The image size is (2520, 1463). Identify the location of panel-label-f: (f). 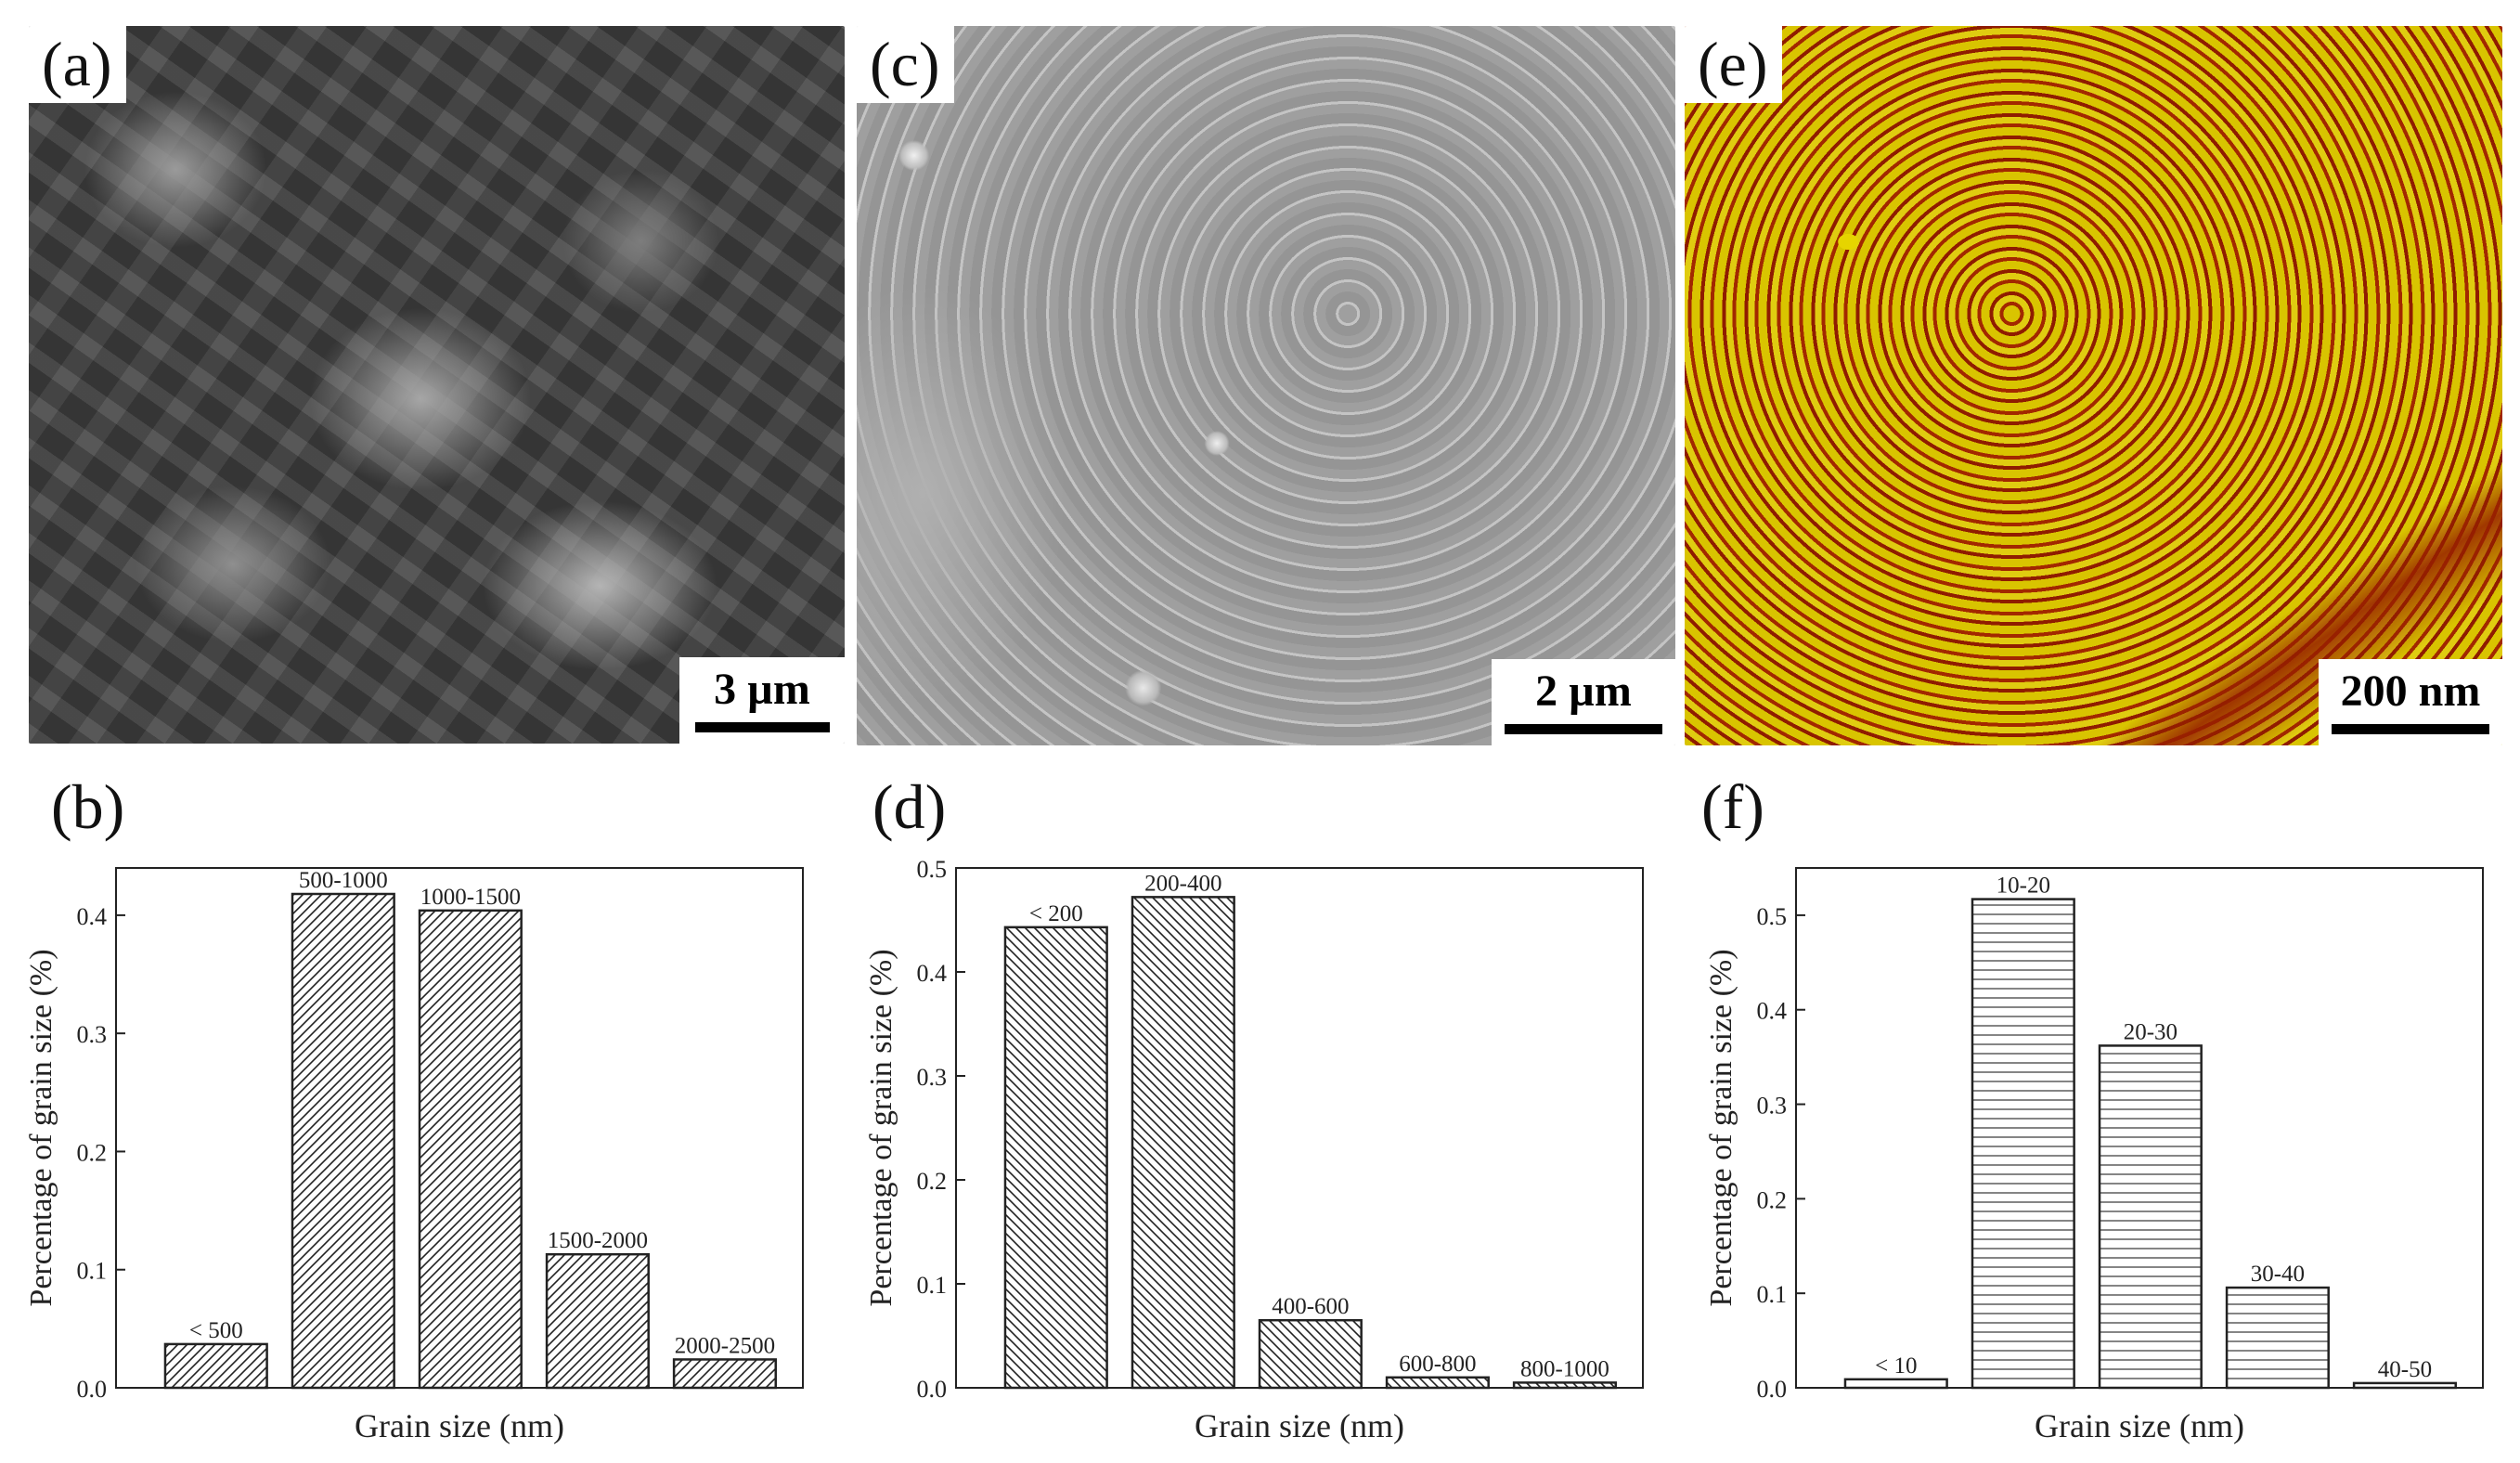
(1732, 807).